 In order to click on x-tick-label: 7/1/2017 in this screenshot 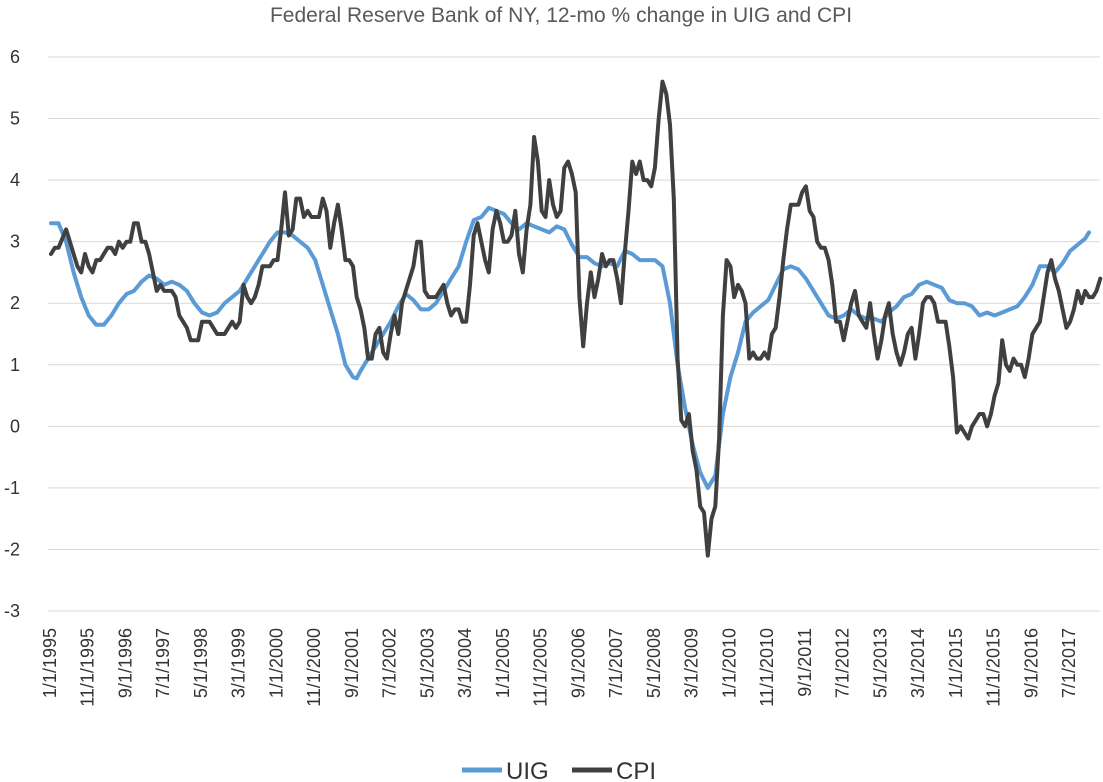, I will do `click(1069, 663)`.